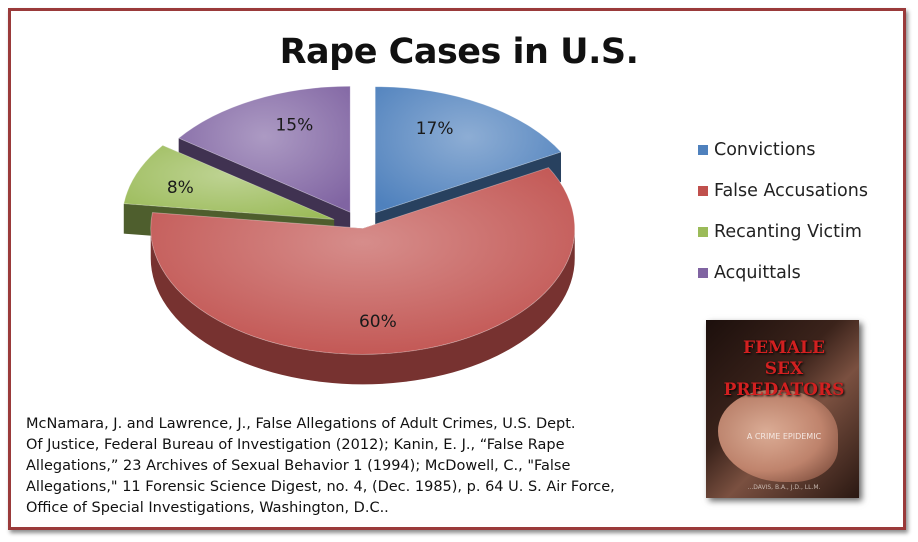 The height and width of the screenshot is (542, 918). Describe the element at coordinates (703, 150) in the screenshot. I see `legend-swatch-convictions` at that location.